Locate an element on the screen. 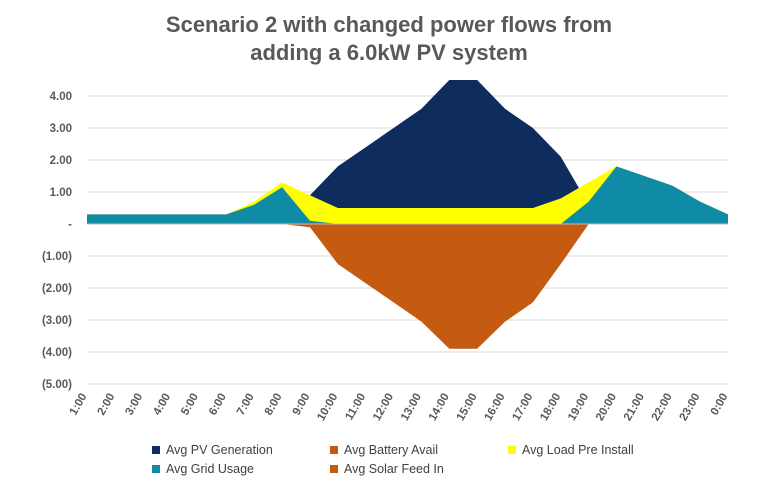 The width and height of the screenshot is (778, 485). x-tick-label: 14:00 is located at coordinates (439, 407).